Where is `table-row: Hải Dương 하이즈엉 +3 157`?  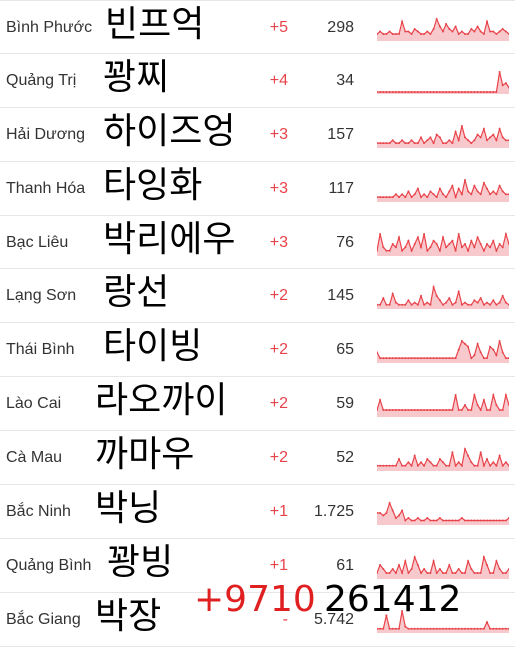
table-row: Hải Dương 하이즈엉 +3 157 is located at coordinates (257, 135).